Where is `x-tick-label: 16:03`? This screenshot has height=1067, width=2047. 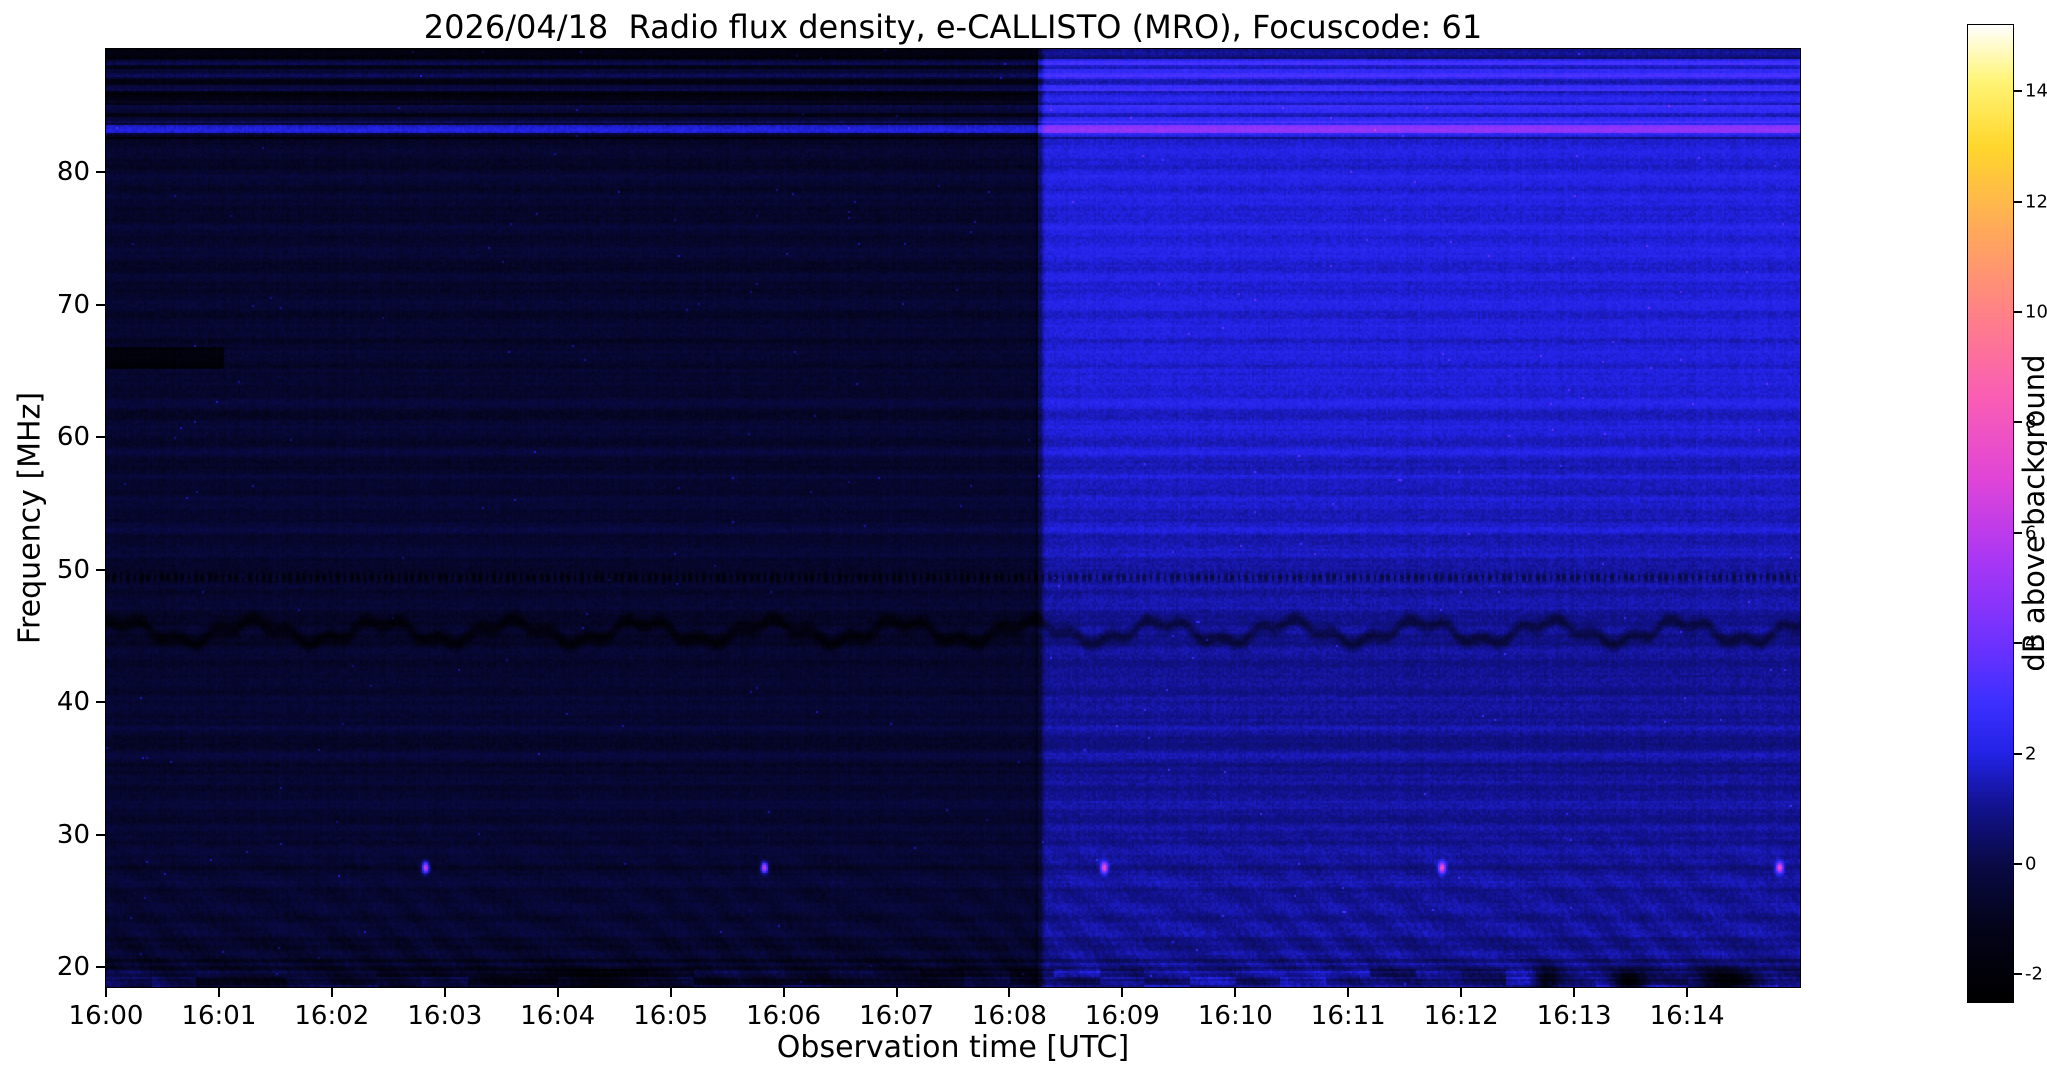 x-tick-label: 16:03 is located at coordinates (445, 1016).